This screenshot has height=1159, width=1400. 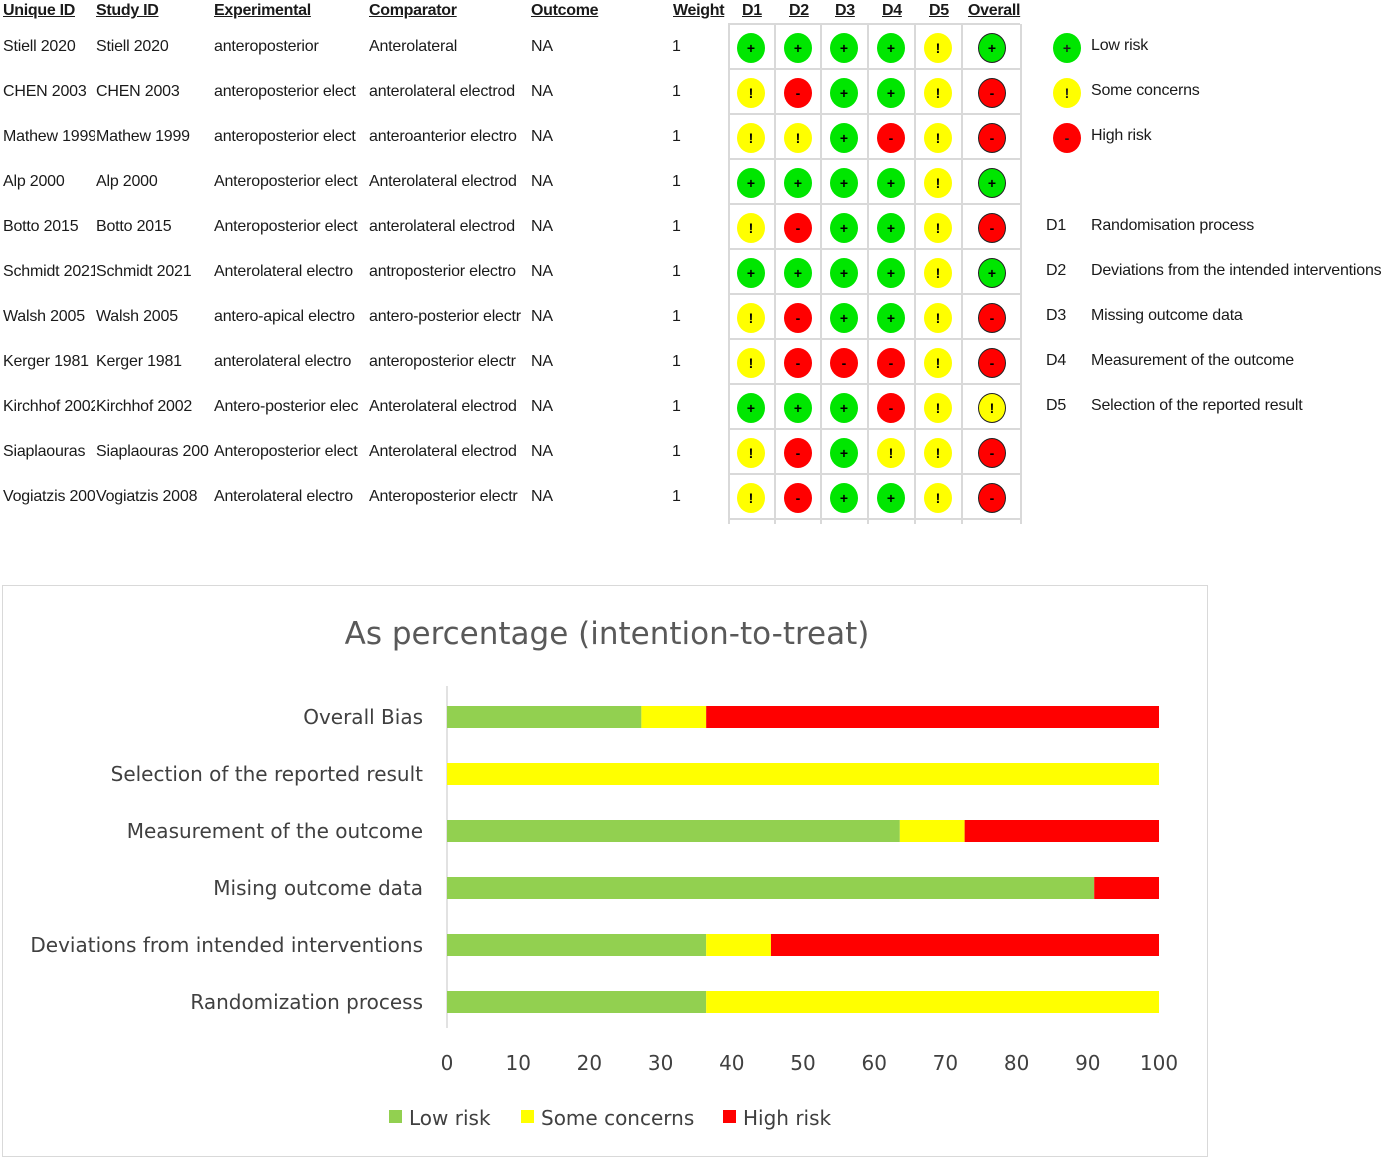 What do you see at coordinates (891, 408) in the screenshot?
I see `d4-high-icon: -` at bounding box center [891, 408].